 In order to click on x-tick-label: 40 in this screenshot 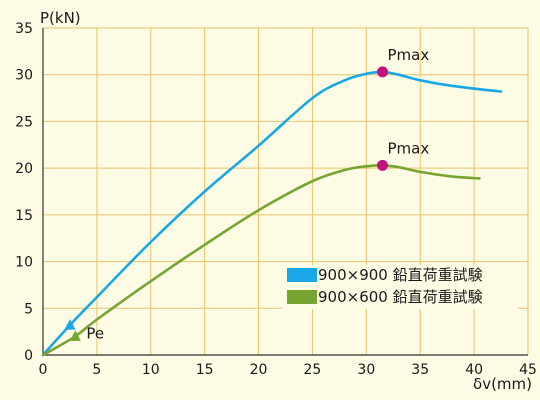, I will do `click(474, 370)`.